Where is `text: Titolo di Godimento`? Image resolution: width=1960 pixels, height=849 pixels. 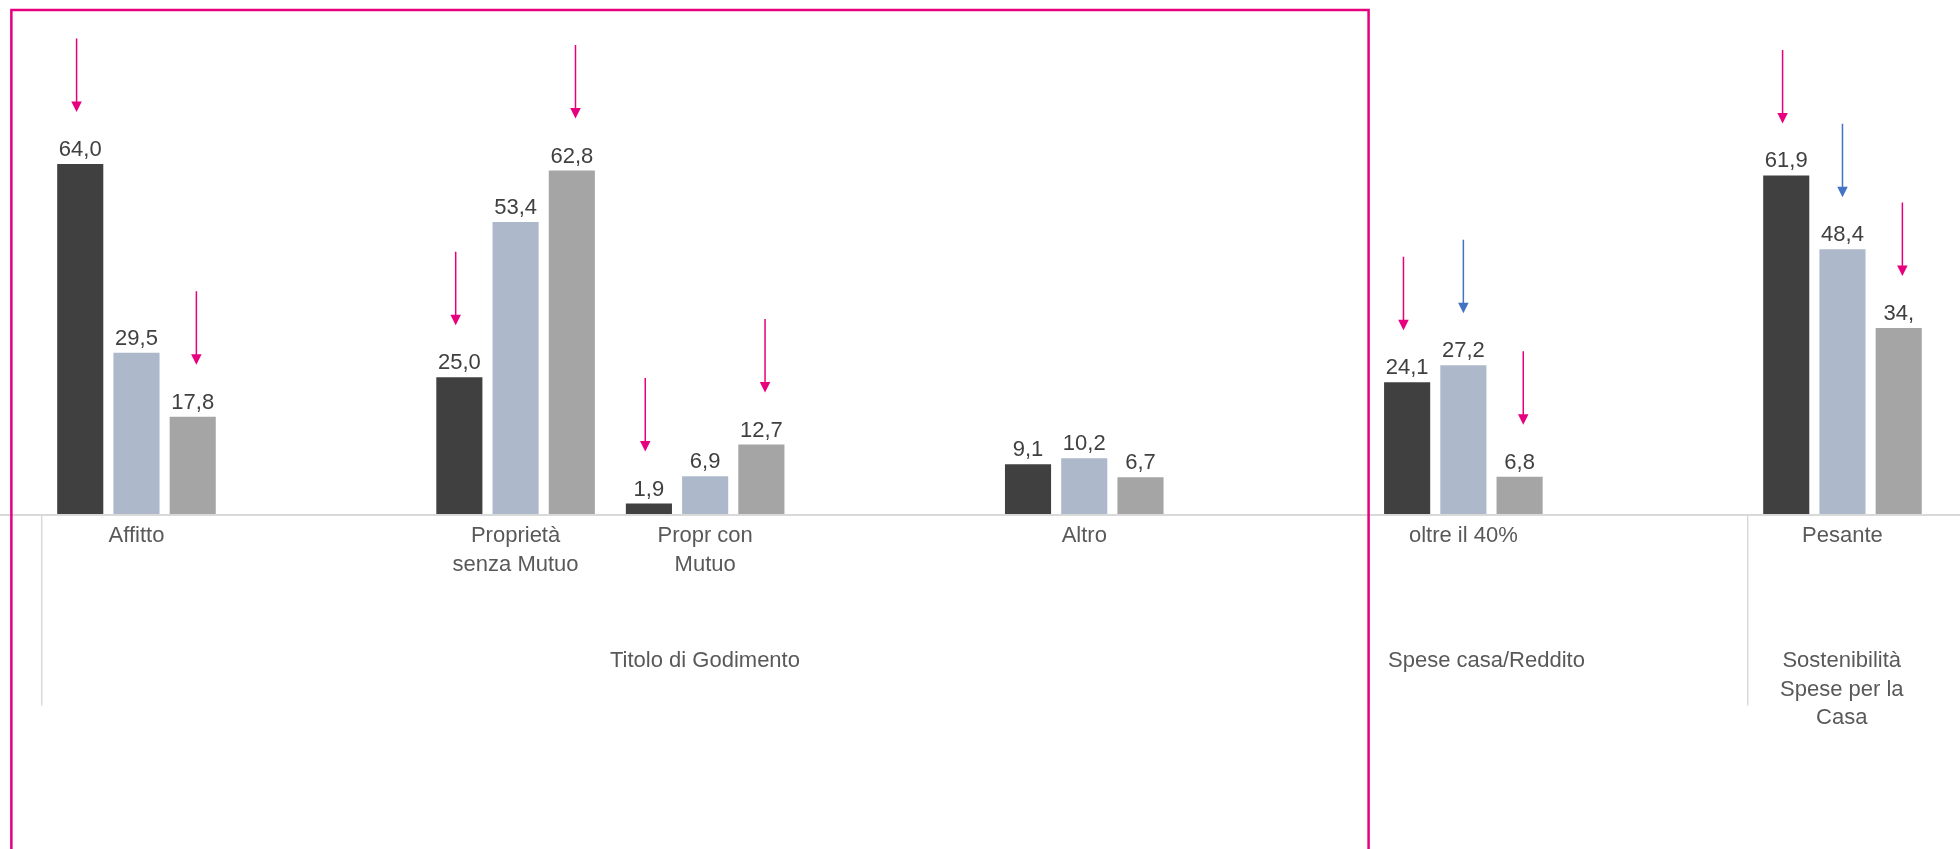
text: Titolo di Godimento is located at coordinates (705, 659).